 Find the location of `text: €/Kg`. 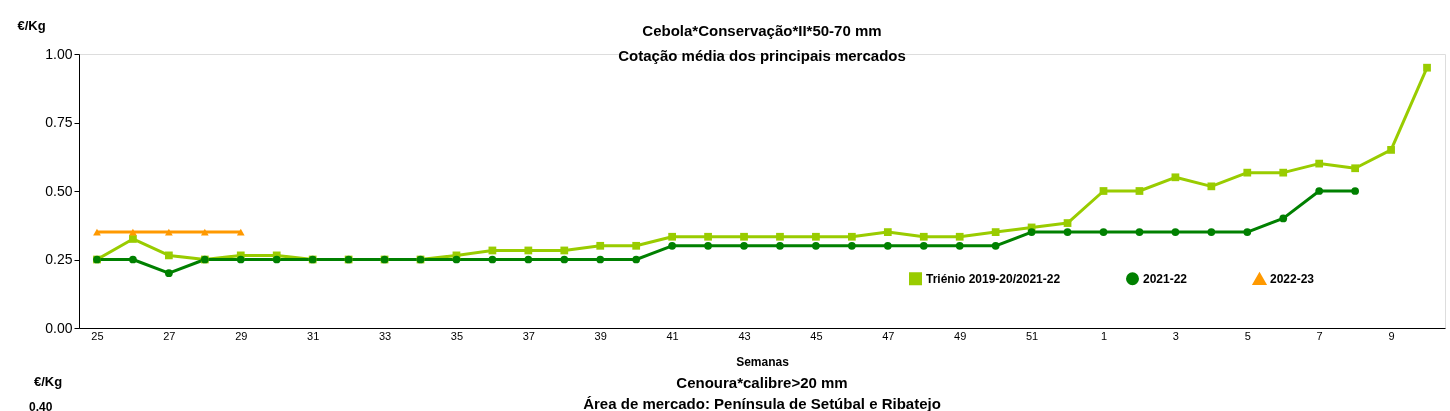

text: €/Kg is located at coordinates (48, 381).